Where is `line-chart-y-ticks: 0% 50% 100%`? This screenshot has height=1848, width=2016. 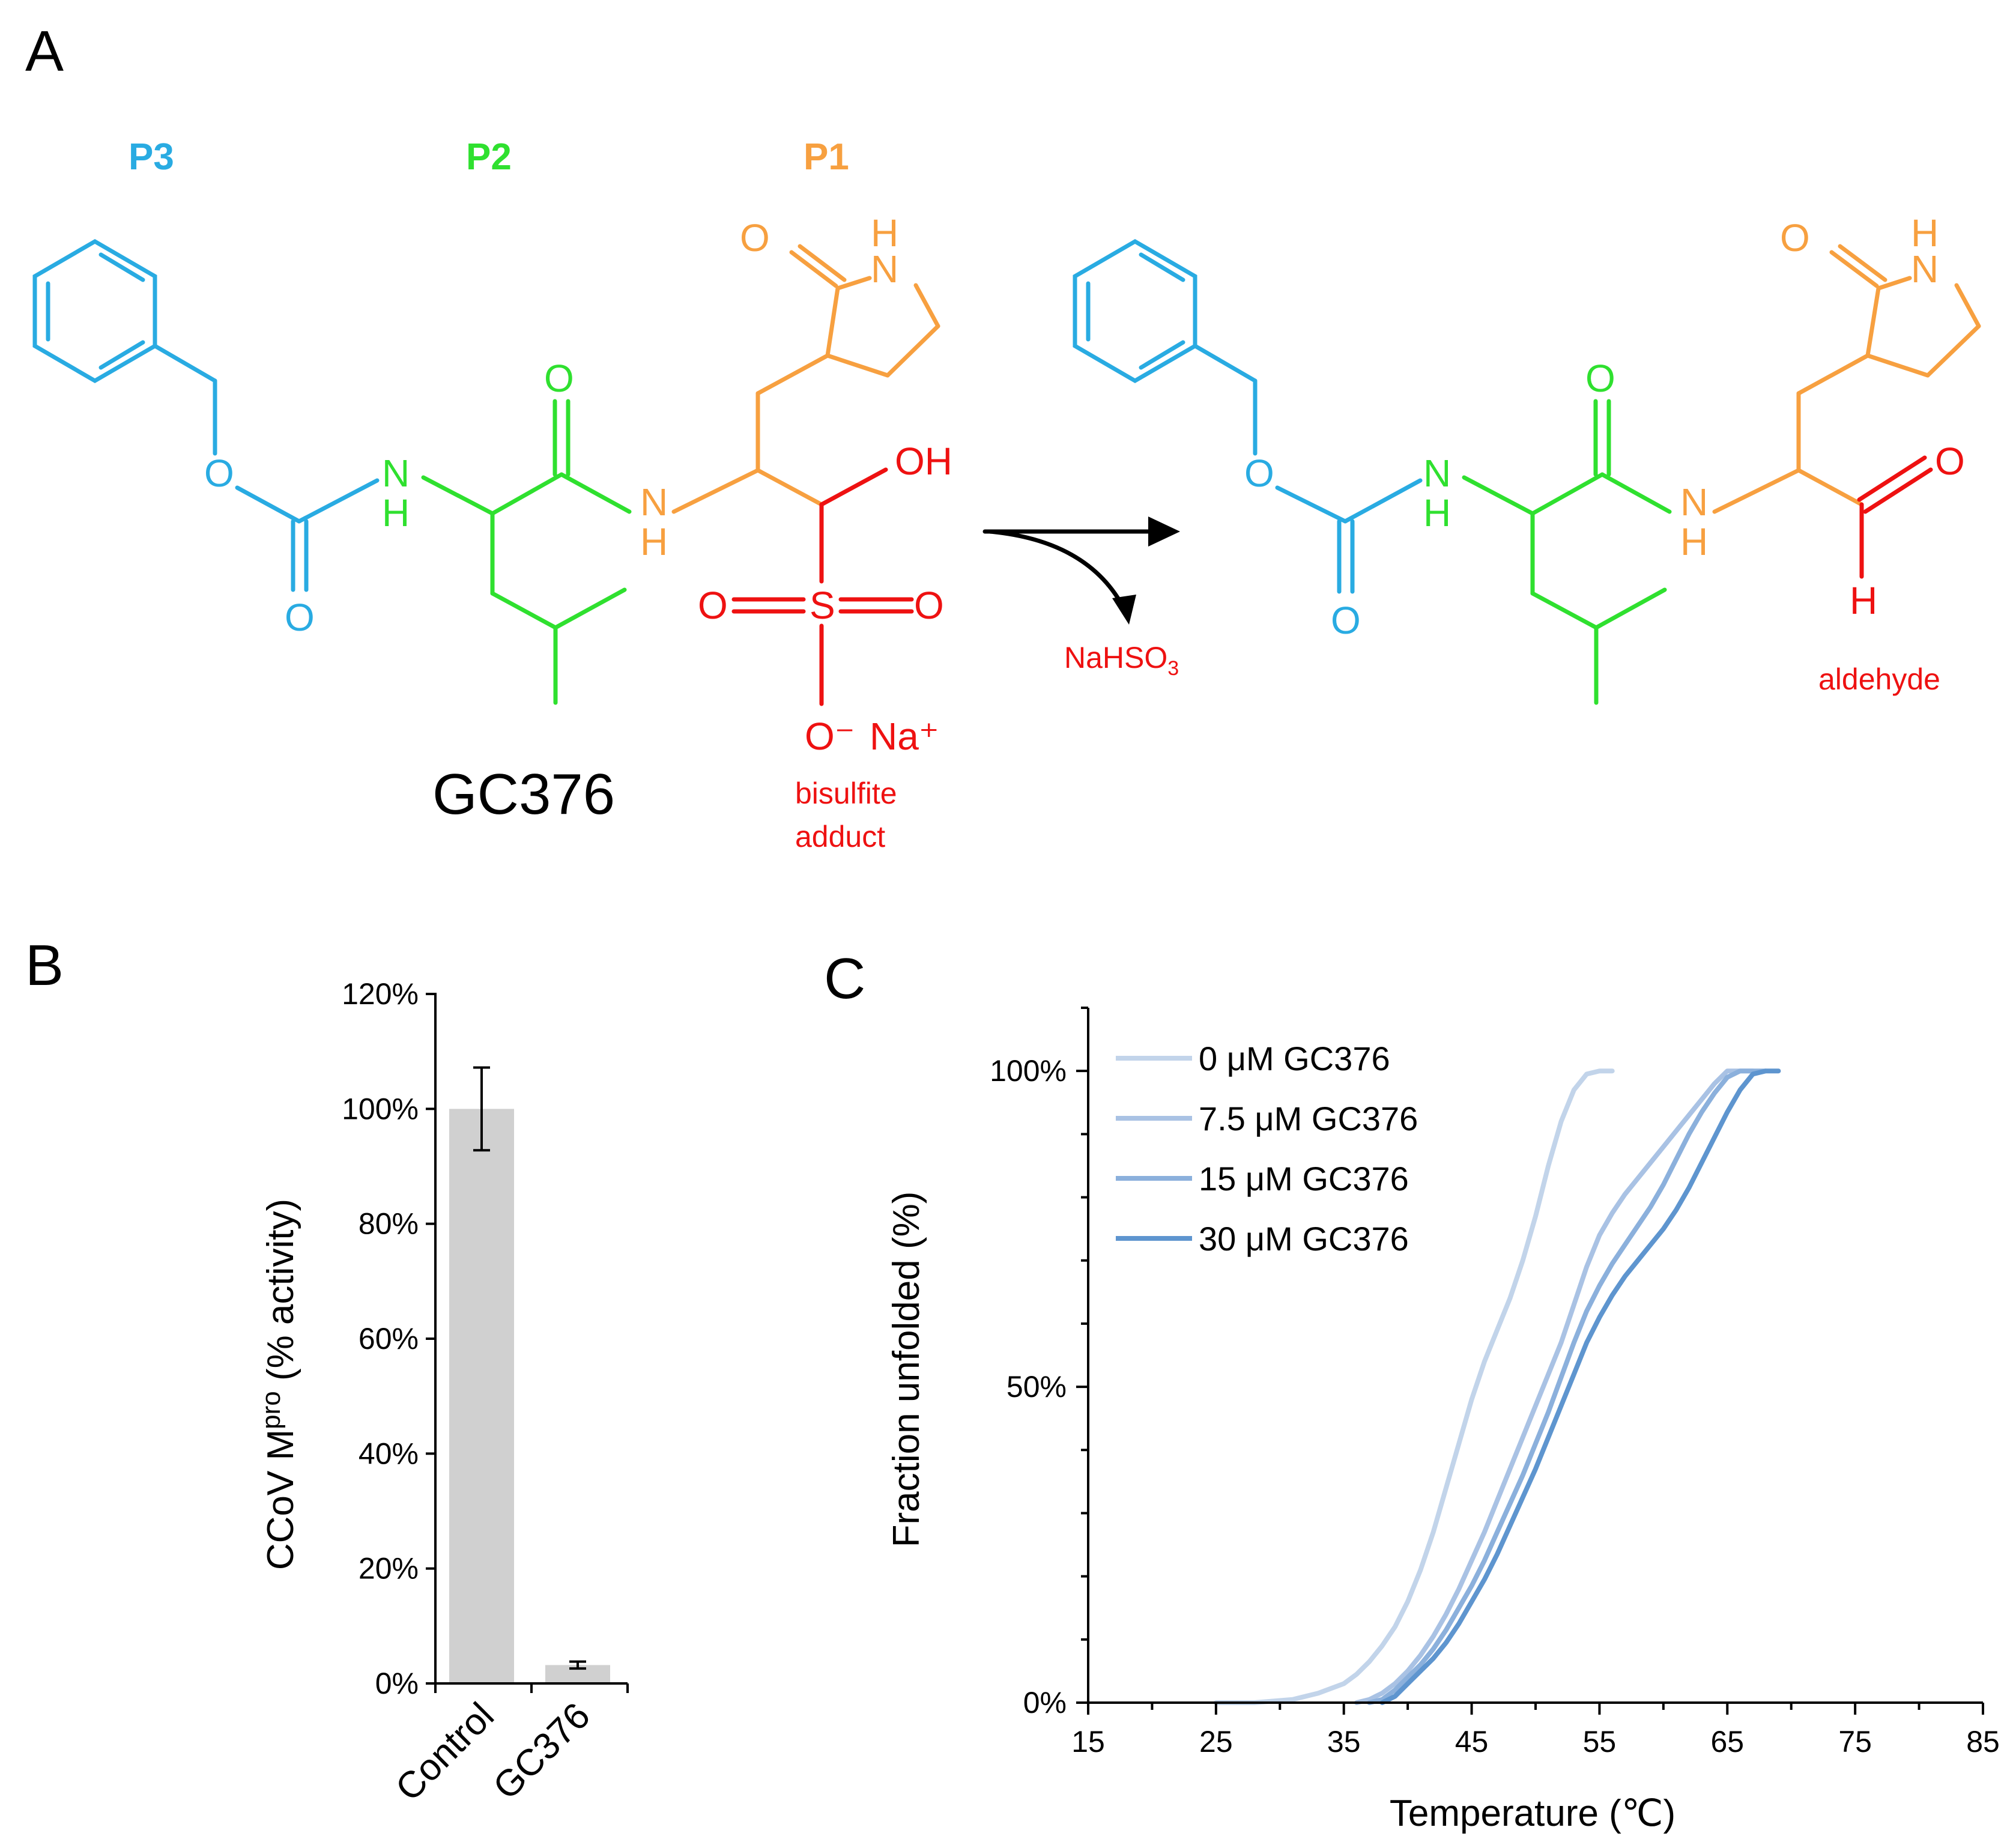 line-chart-y-ticks: 0% 50% 100% is located at coordinates (1028, 1386).